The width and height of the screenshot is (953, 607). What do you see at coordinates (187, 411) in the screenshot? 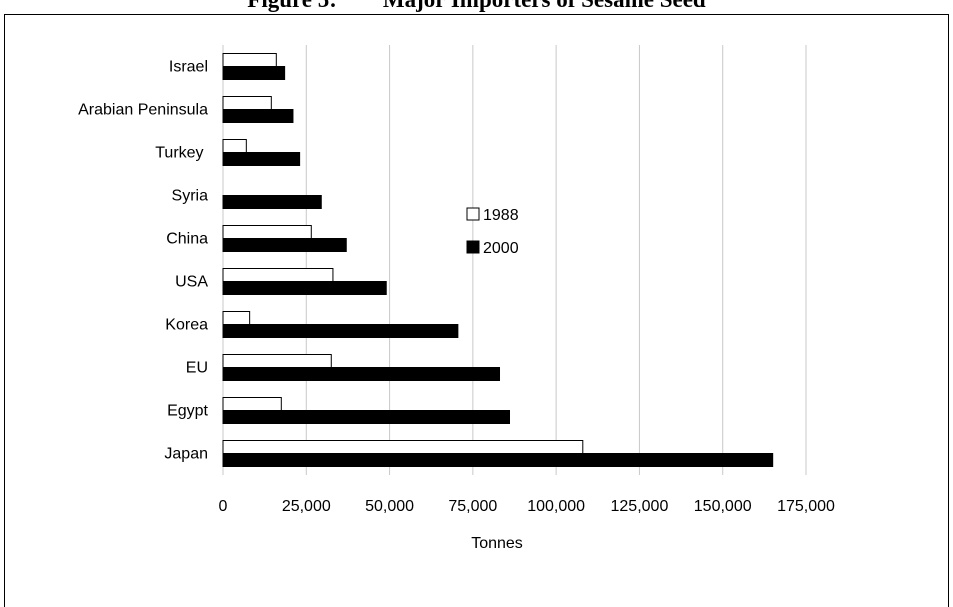
I see `category-label: Egypt` at bounding box center [187, 411].